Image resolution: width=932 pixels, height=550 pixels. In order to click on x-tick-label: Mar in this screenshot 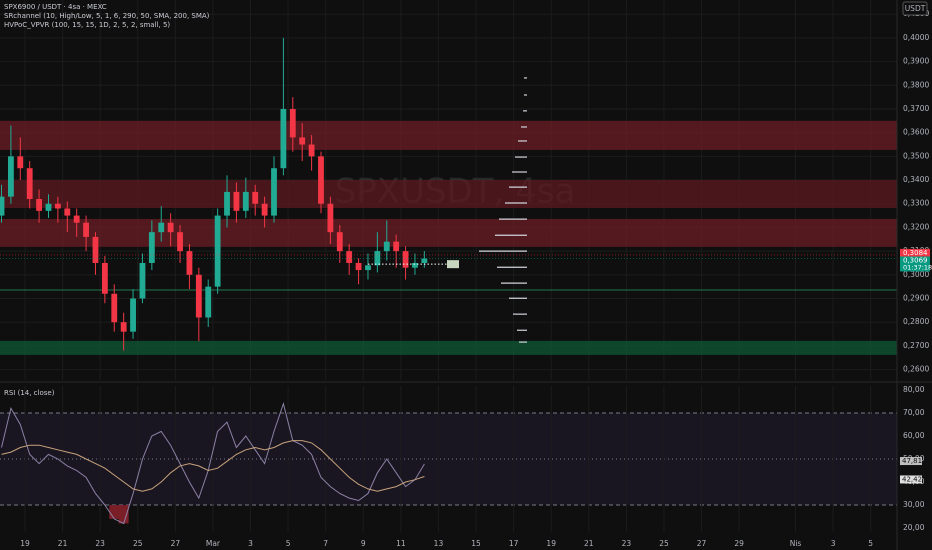, I will do `click(213, 543)`.